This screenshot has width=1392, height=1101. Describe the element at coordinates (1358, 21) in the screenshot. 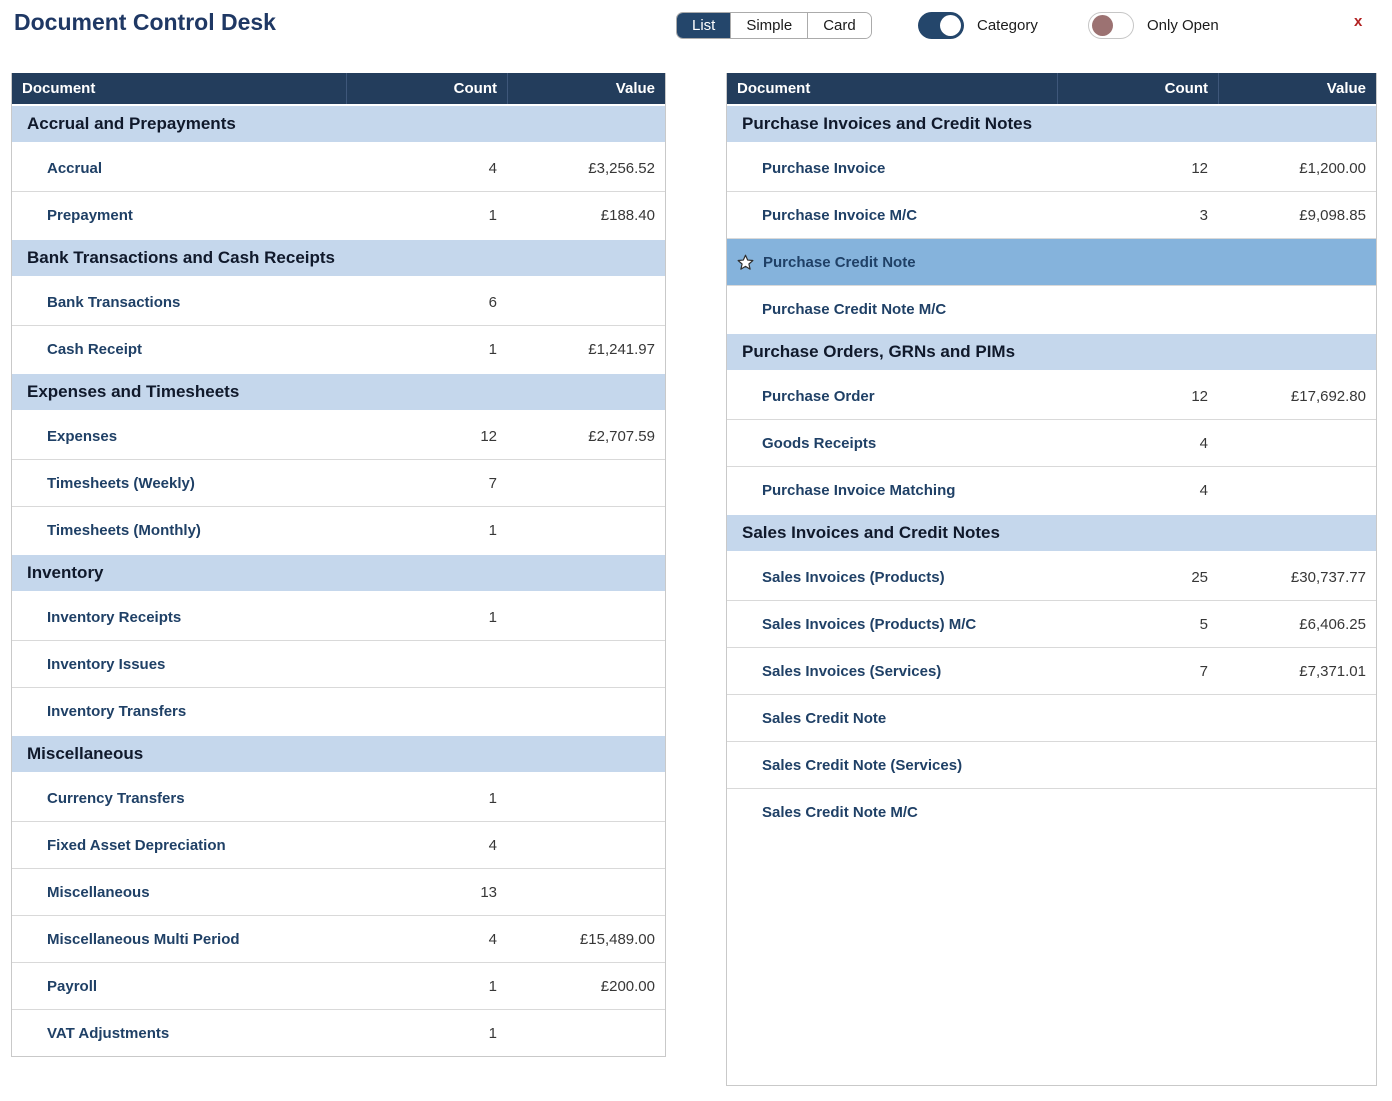

I see `close-button: x` at that location.